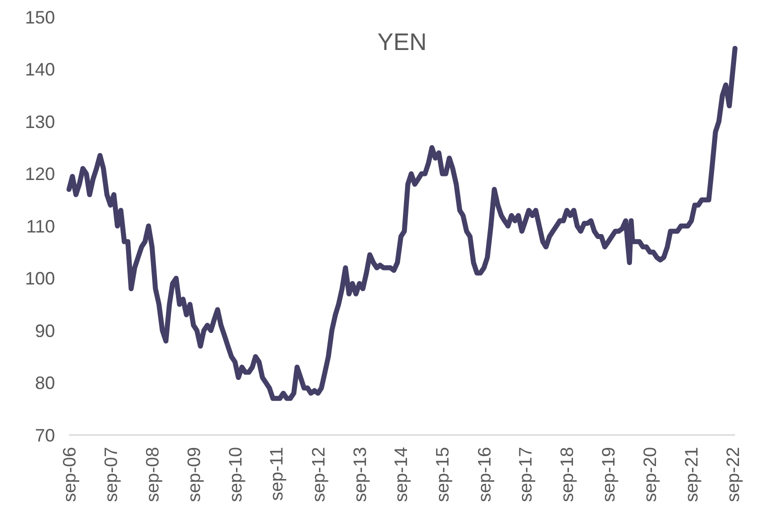 The width and height of the screenshot is (768, 519). I want to click on y-tick-label: 150, so click(39, 17).